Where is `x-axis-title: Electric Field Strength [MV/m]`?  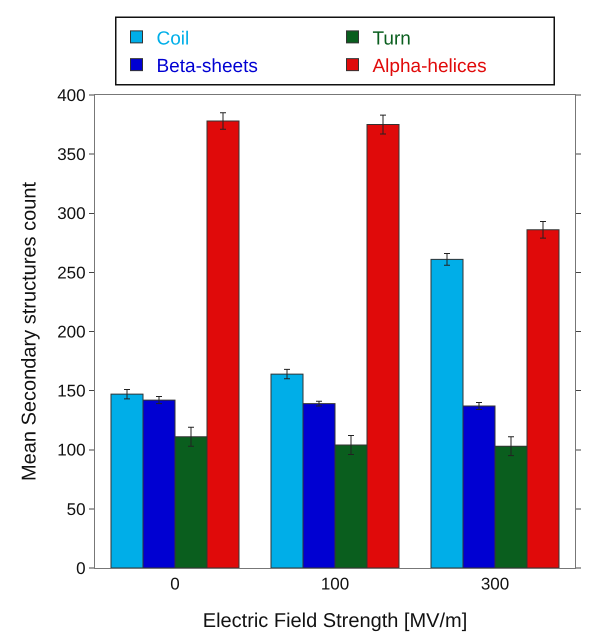 x-axis-title: Electric Field Strength [MV/m] is located at coordinates (335, 621).